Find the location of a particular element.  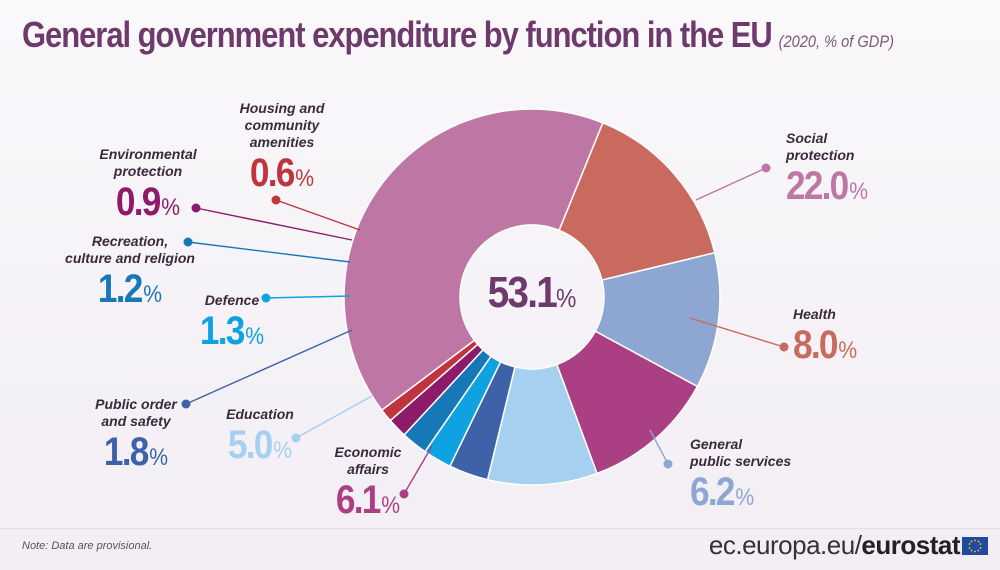

label-economic-affairs: Economic affairs 6.1% is located at coordinates (368, 483).